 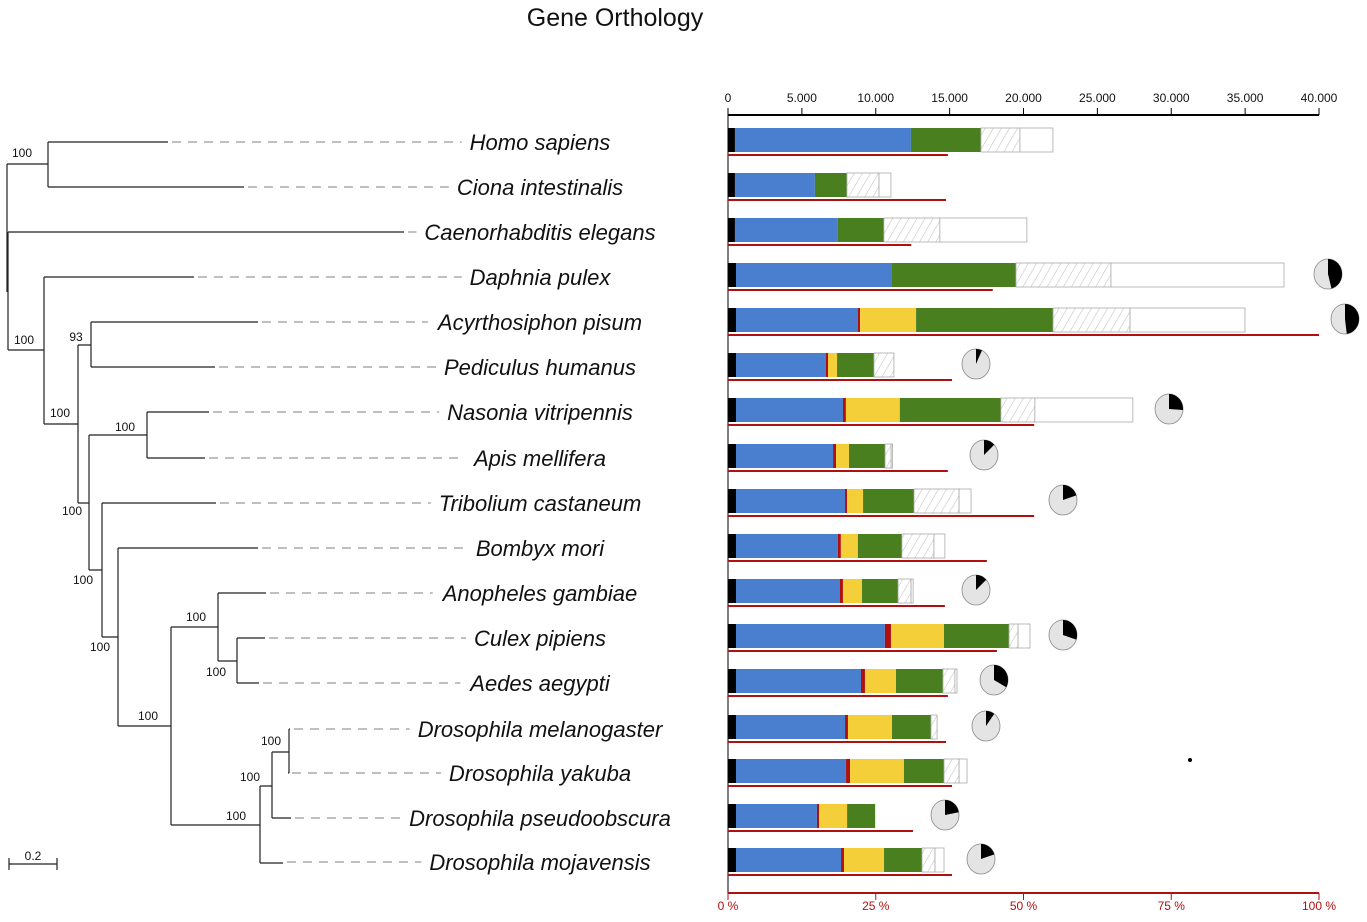 I want to click on species-label: Anopheles gambiae, so click(x=539, y=593).